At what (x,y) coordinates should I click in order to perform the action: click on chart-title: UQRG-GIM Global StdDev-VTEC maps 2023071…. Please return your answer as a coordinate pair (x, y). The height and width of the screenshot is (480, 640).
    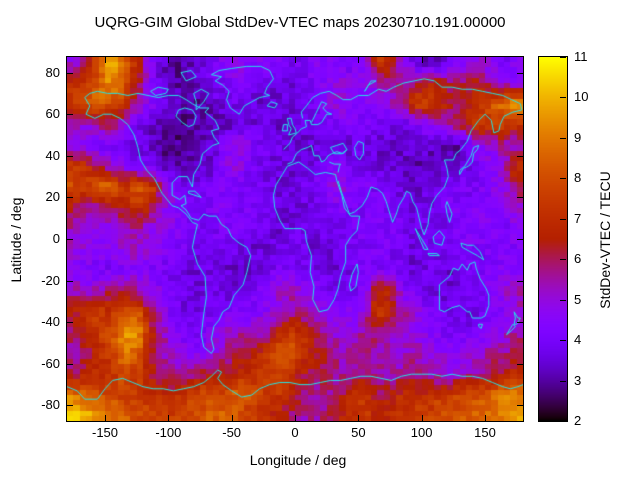
    Looking at the image, I should click on (300, 22).